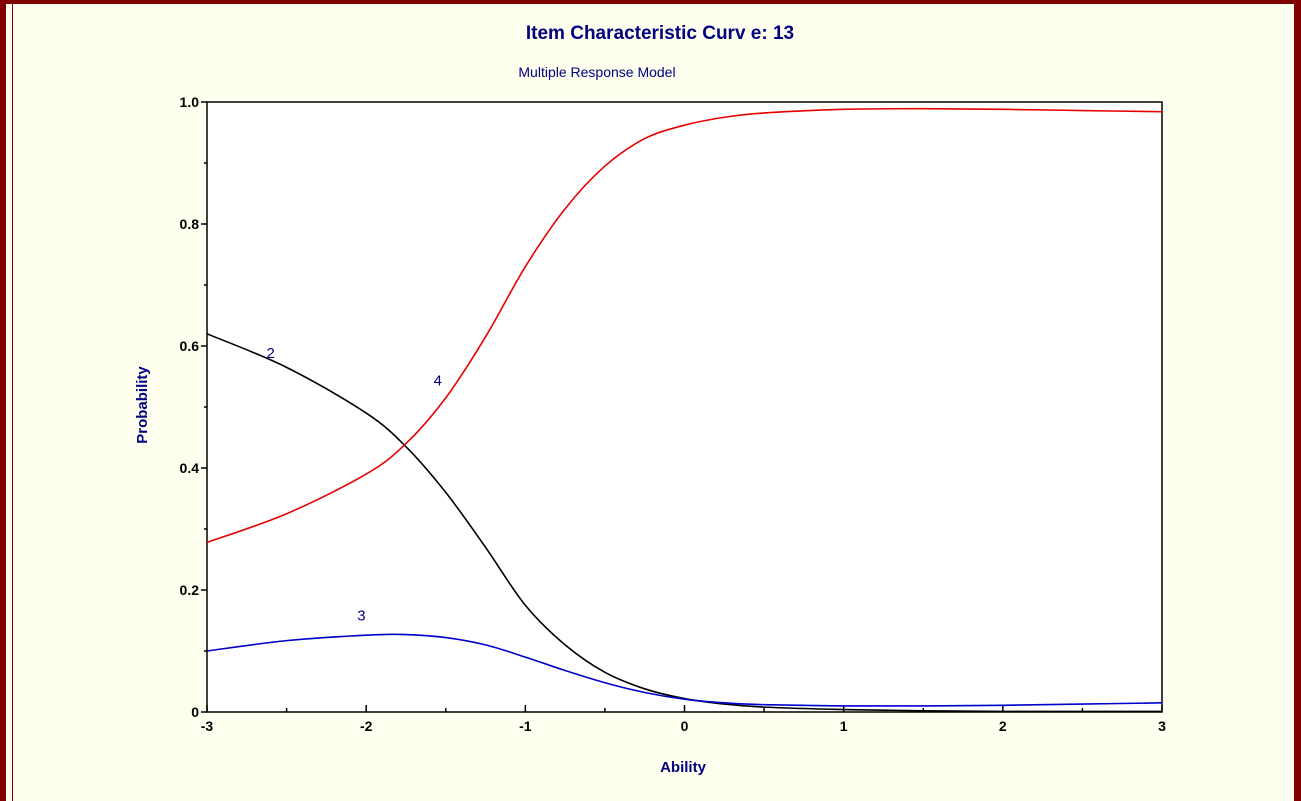 This screenshot has width=1301, height=801. Describe the element at coordinates (190, 224) in the screenshot. I see `y-tick-label: 0.8` at that location.